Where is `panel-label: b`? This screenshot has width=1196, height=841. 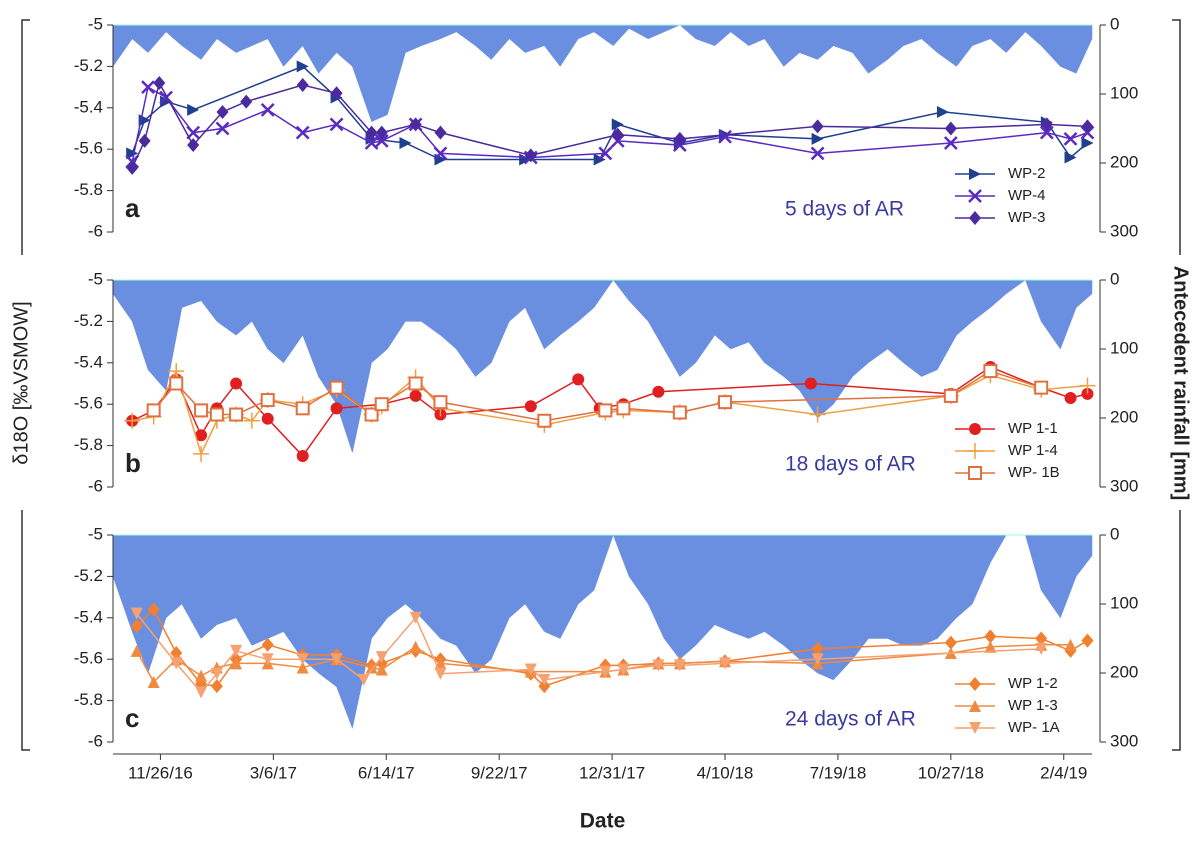
panel-label: b is located at coordinates (133, 463).